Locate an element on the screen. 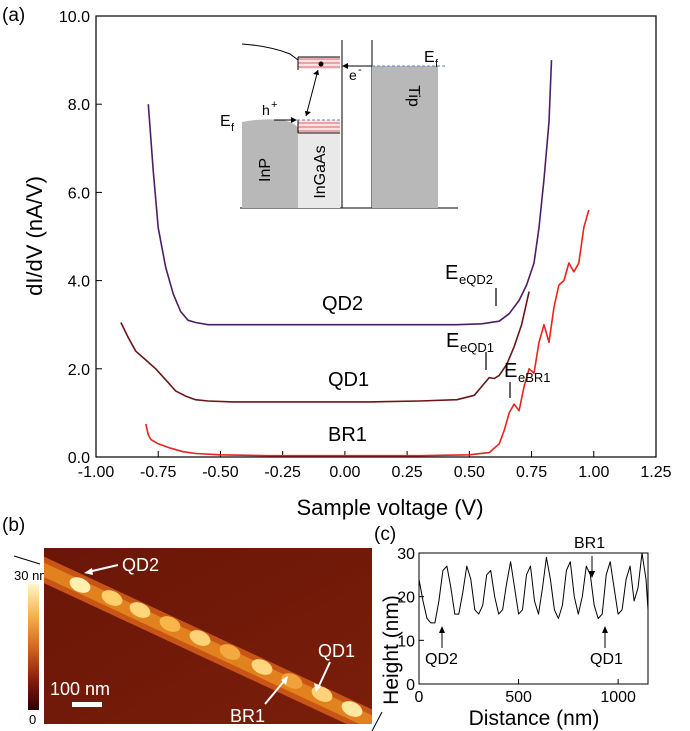 The image size is (690, 731). c-ytick-label-0: 0 is located at coordinates (410, 685).